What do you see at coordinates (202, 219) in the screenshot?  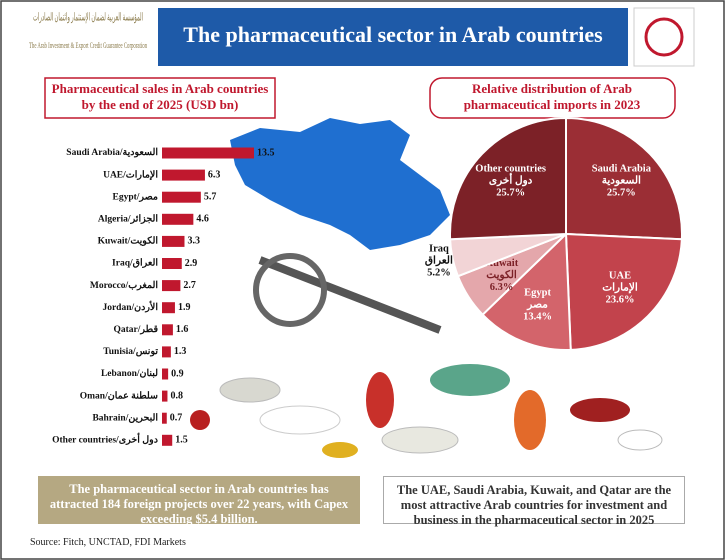 I see `value-label: 4.6` at bounding box center [202, 219].